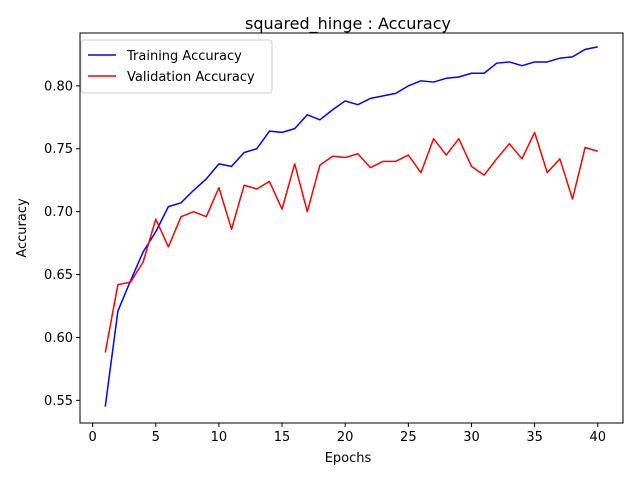  I want to click on y-axis-title: Accuracy, so click(22, 228).